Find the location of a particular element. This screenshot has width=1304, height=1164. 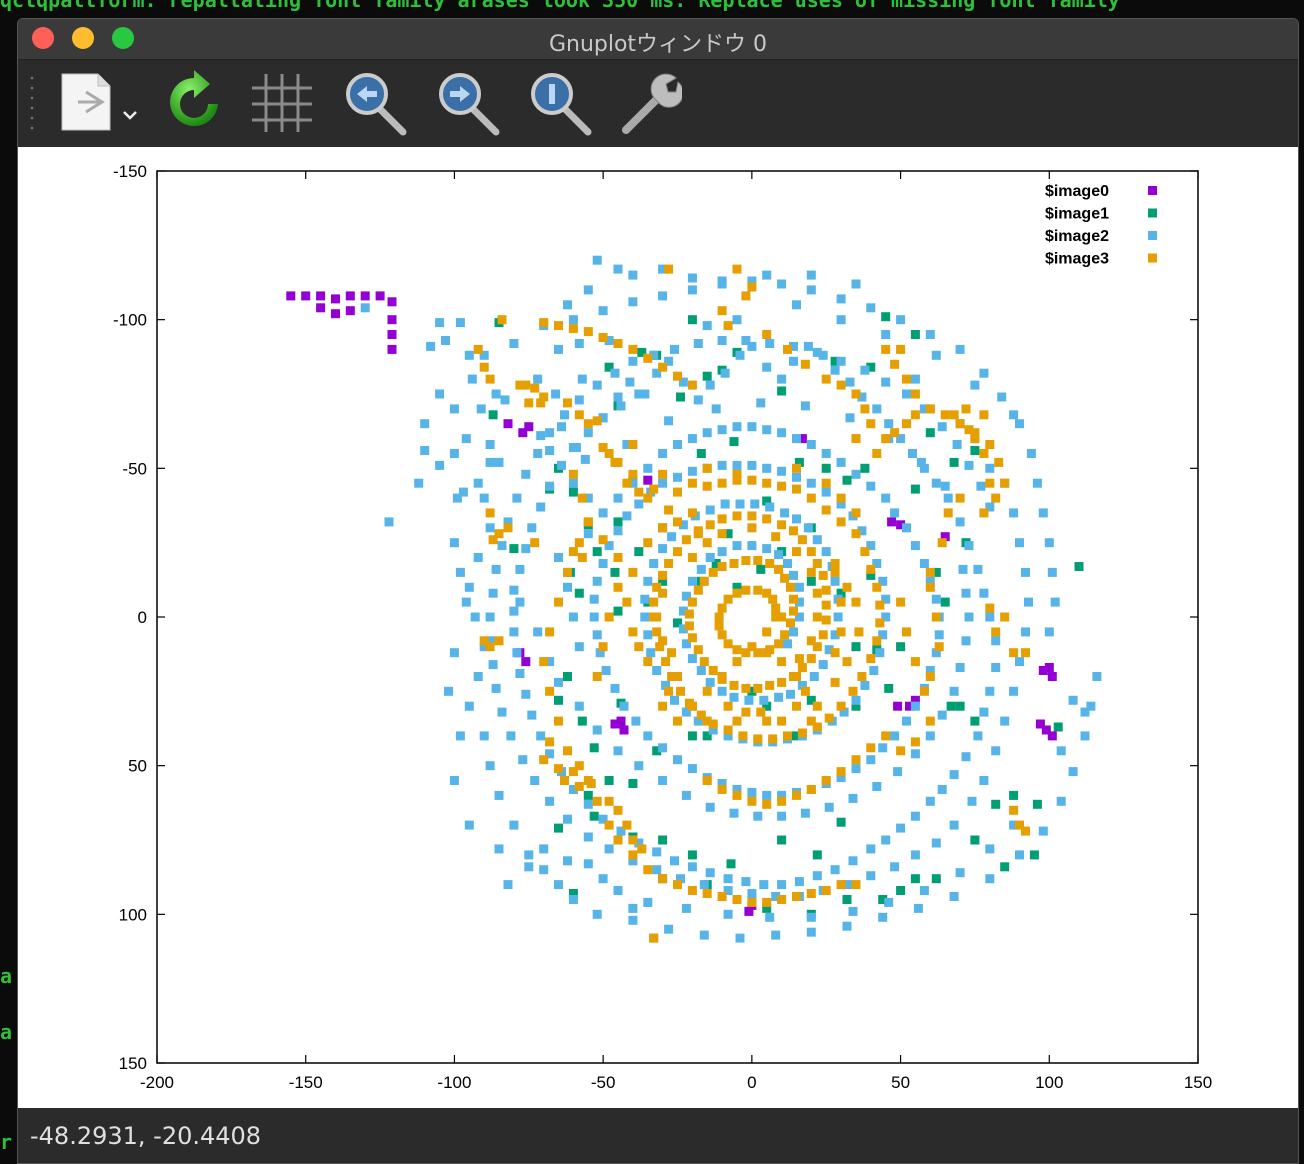

toolbar-grip-icon is located at coordinates (32, 104).